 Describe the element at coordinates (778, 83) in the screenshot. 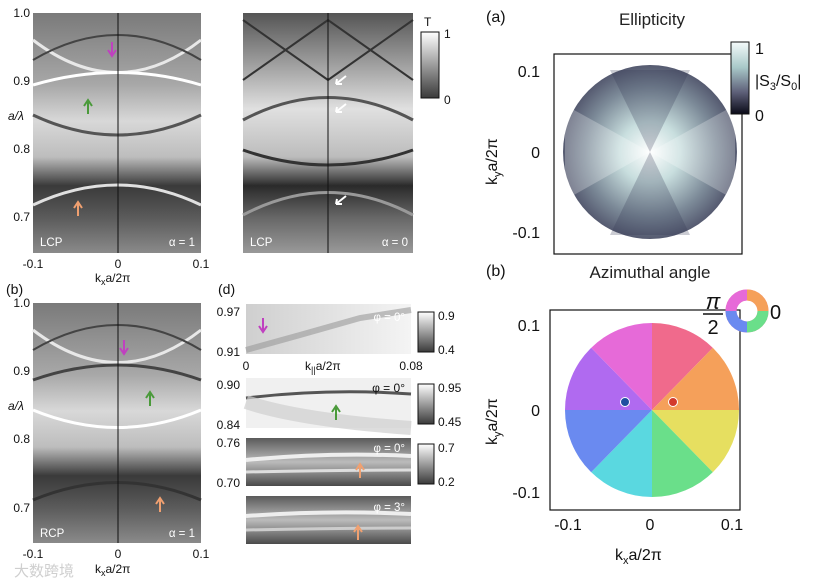

I see `colorbar-label: |S3/S0|` at that location.